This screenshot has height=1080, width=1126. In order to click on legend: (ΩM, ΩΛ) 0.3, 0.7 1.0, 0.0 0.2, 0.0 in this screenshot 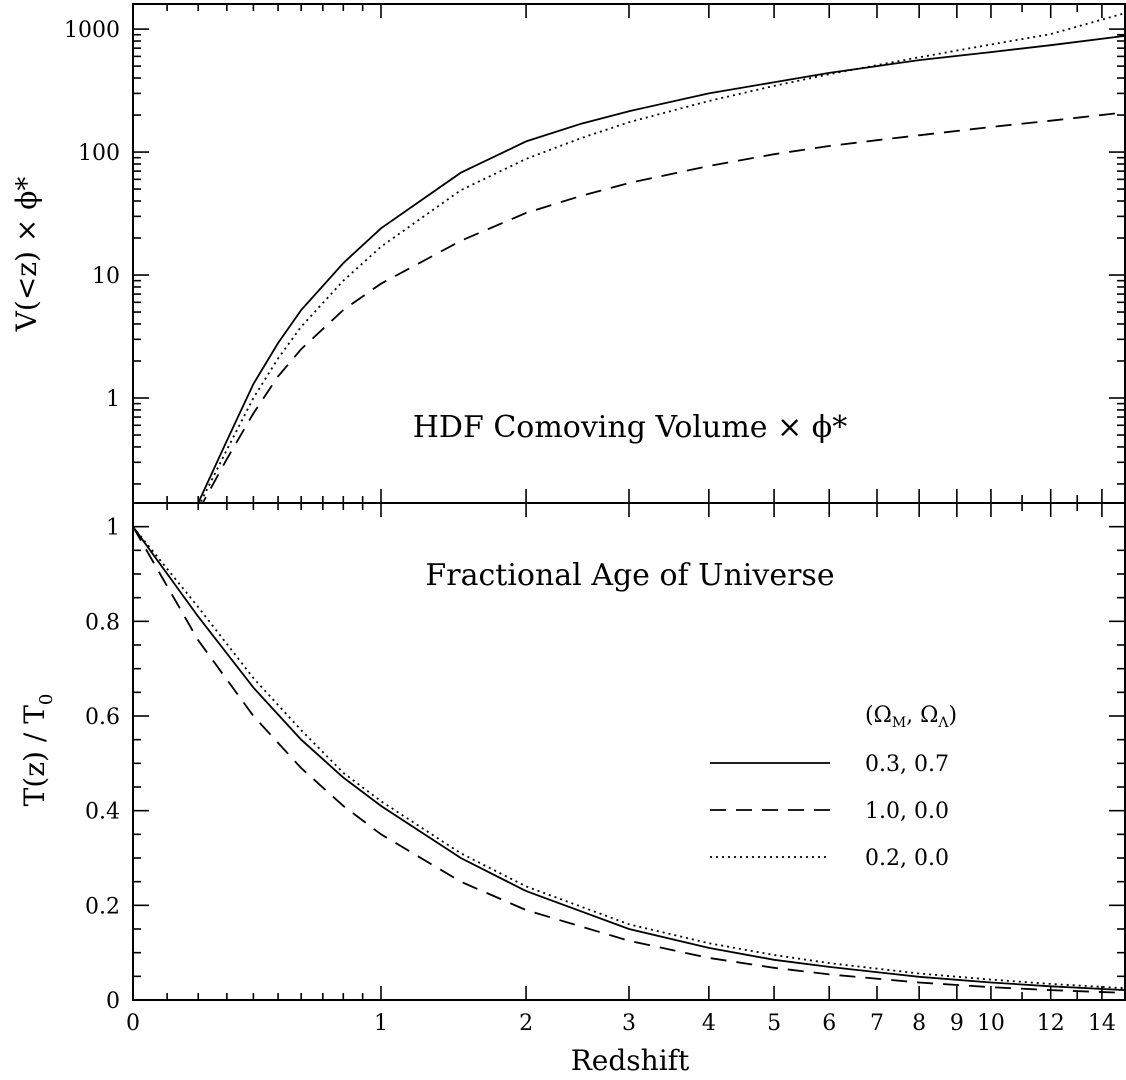, I will do `click(833, 787)`.